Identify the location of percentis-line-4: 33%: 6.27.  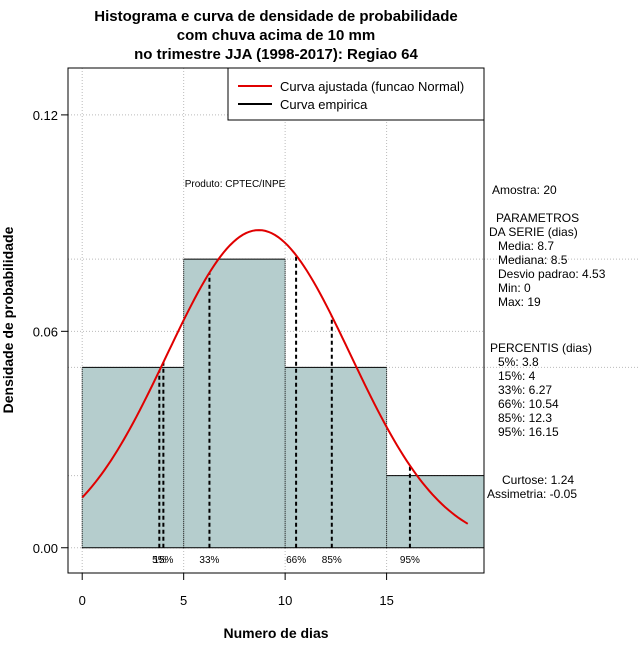
(525, 390).